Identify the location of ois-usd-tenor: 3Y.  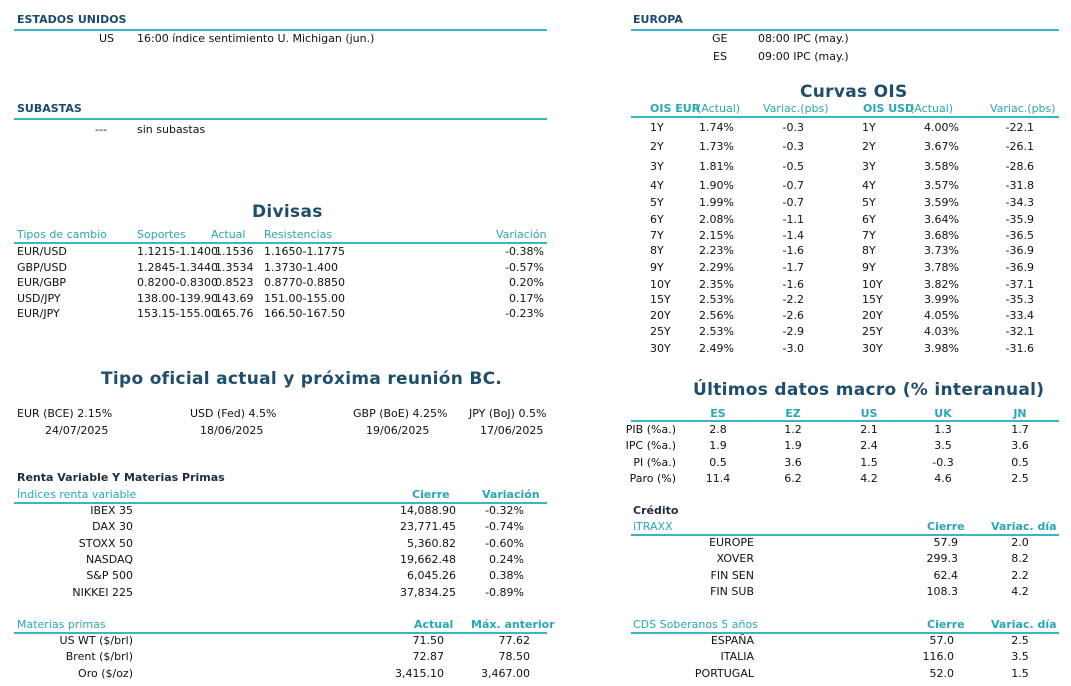
(869, 166).